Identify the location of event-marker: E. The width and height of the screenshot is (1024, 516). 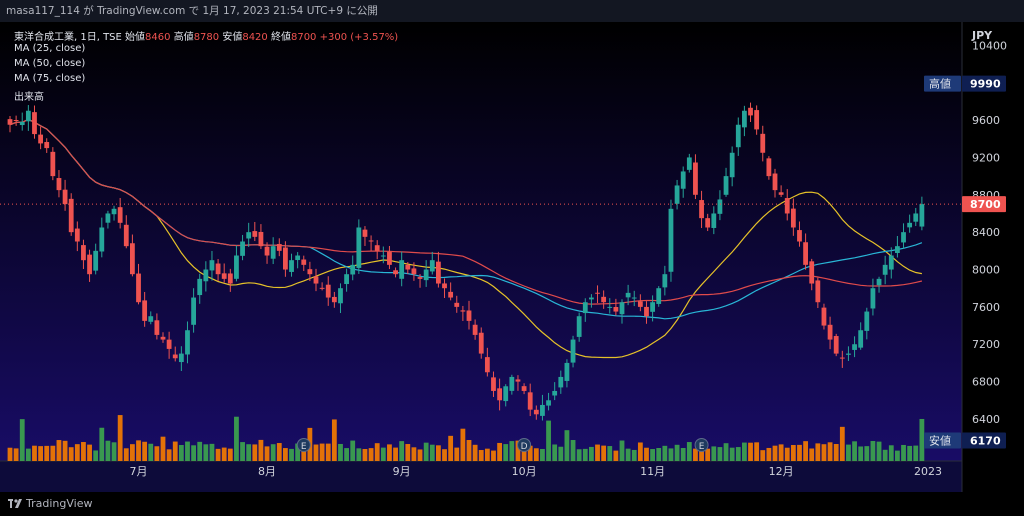
(701, 445).